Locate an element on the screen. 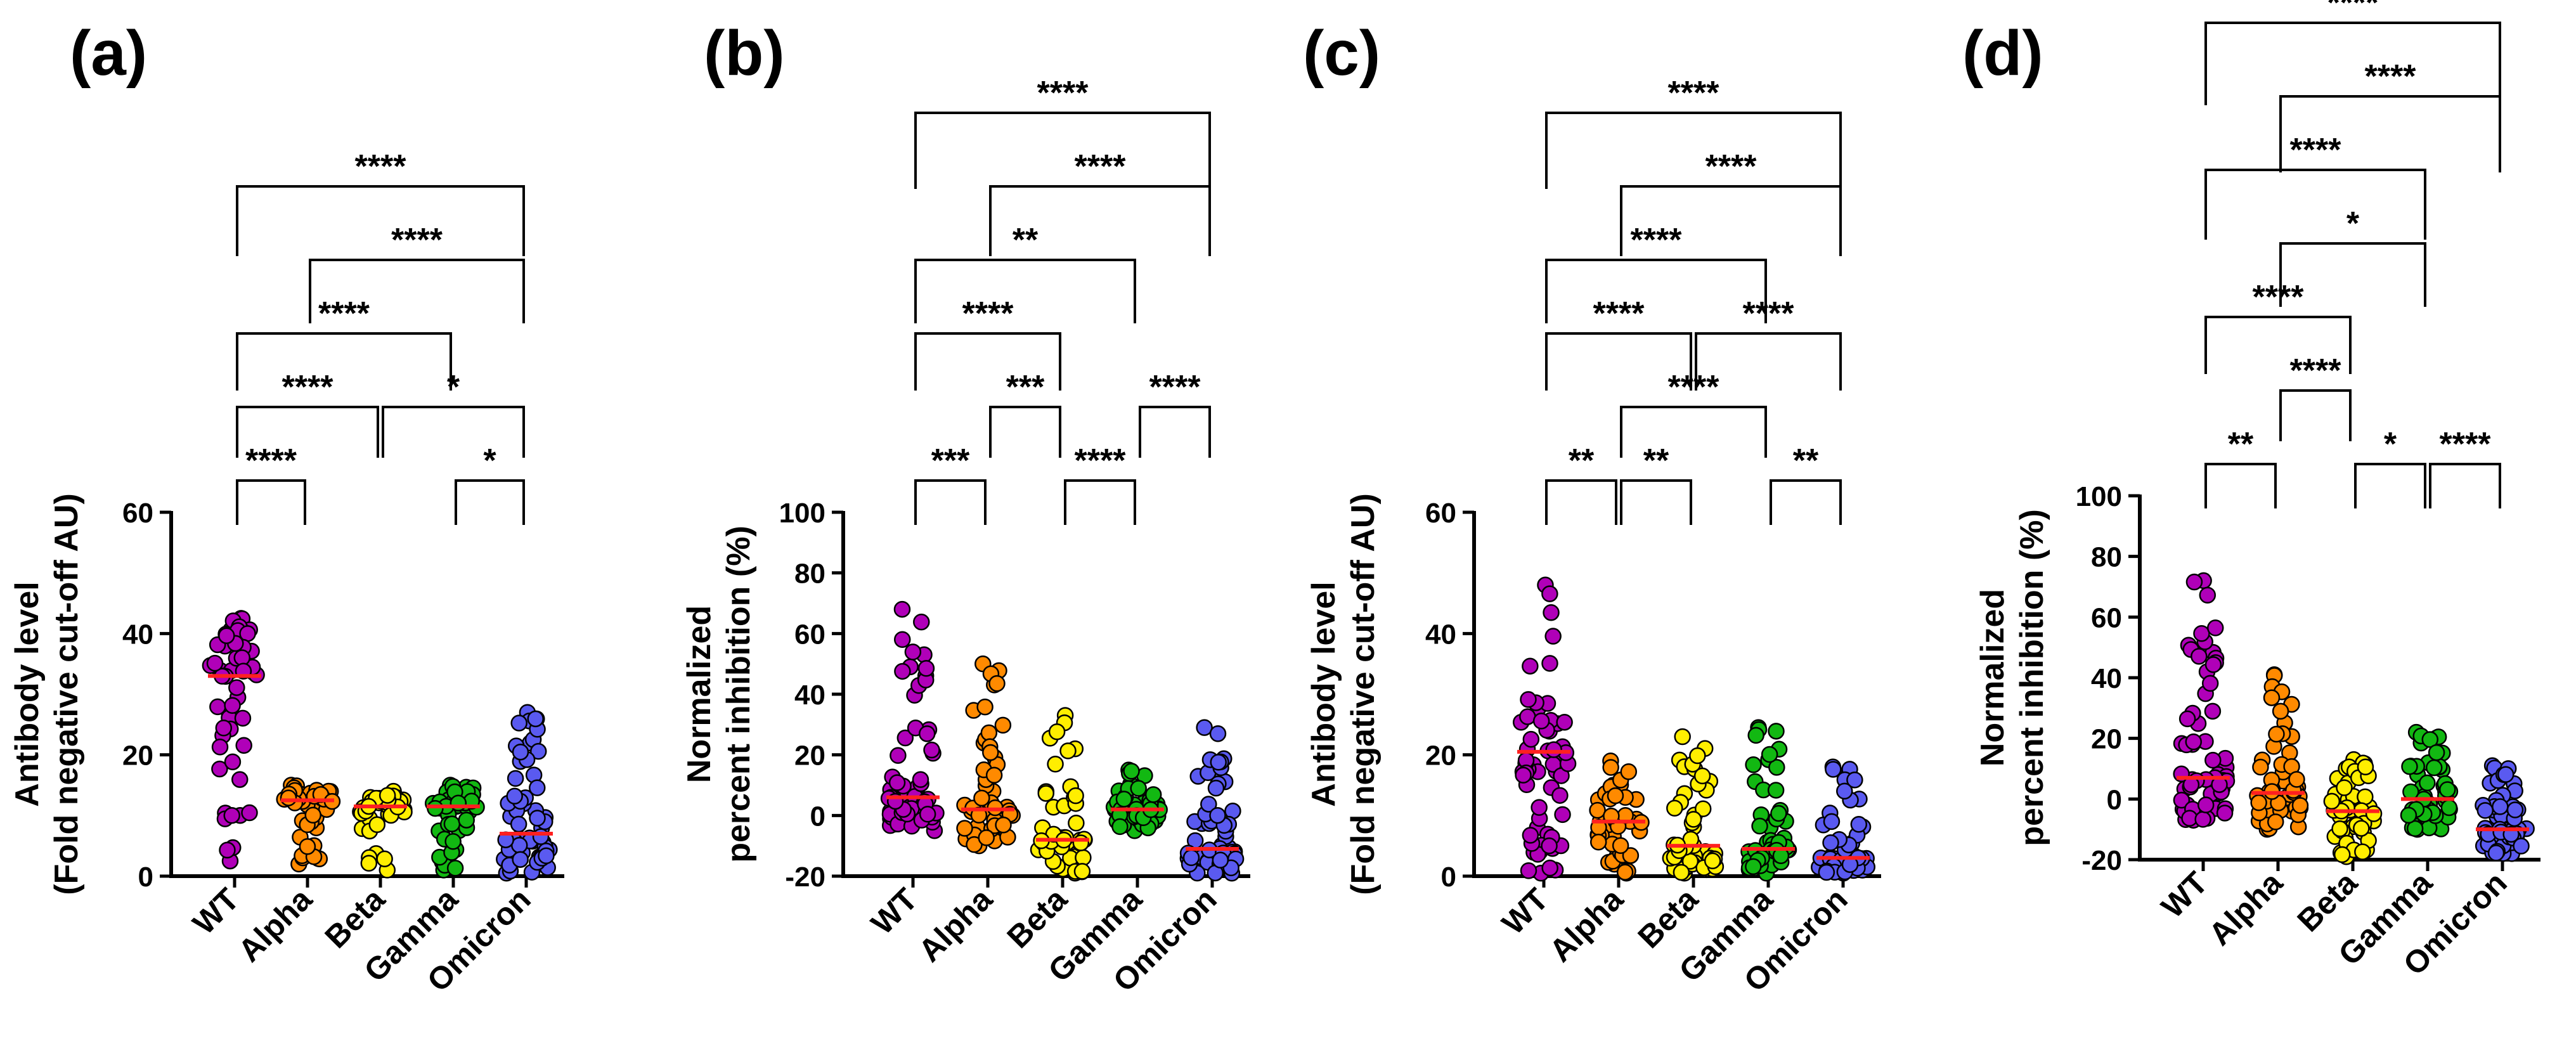 This screenshot has height=1060, width=2576. panel-label: (a) is located at coordinates (108, 54).